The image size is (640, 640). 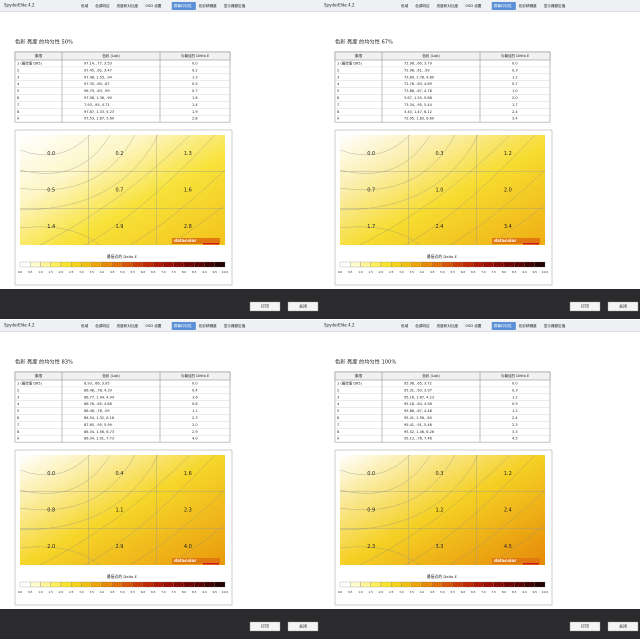 What do you see at coordinates (111, 375) in the screenshot?
I see `table-header: 色彩 (Lab)` at bounding box center [111, 375].